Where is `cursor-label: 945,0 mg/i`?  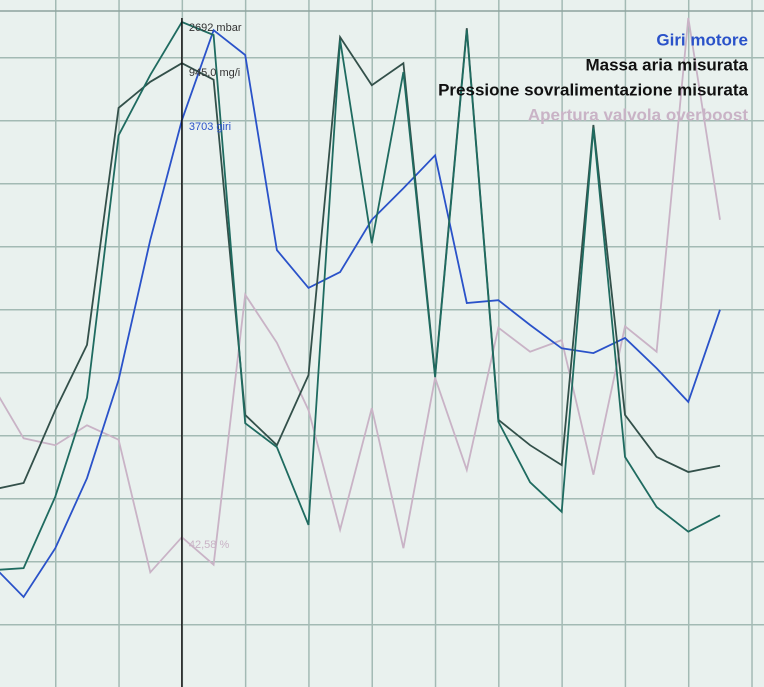
cursor-label: 945,0 mg/i is located at coordinates (214, 73).